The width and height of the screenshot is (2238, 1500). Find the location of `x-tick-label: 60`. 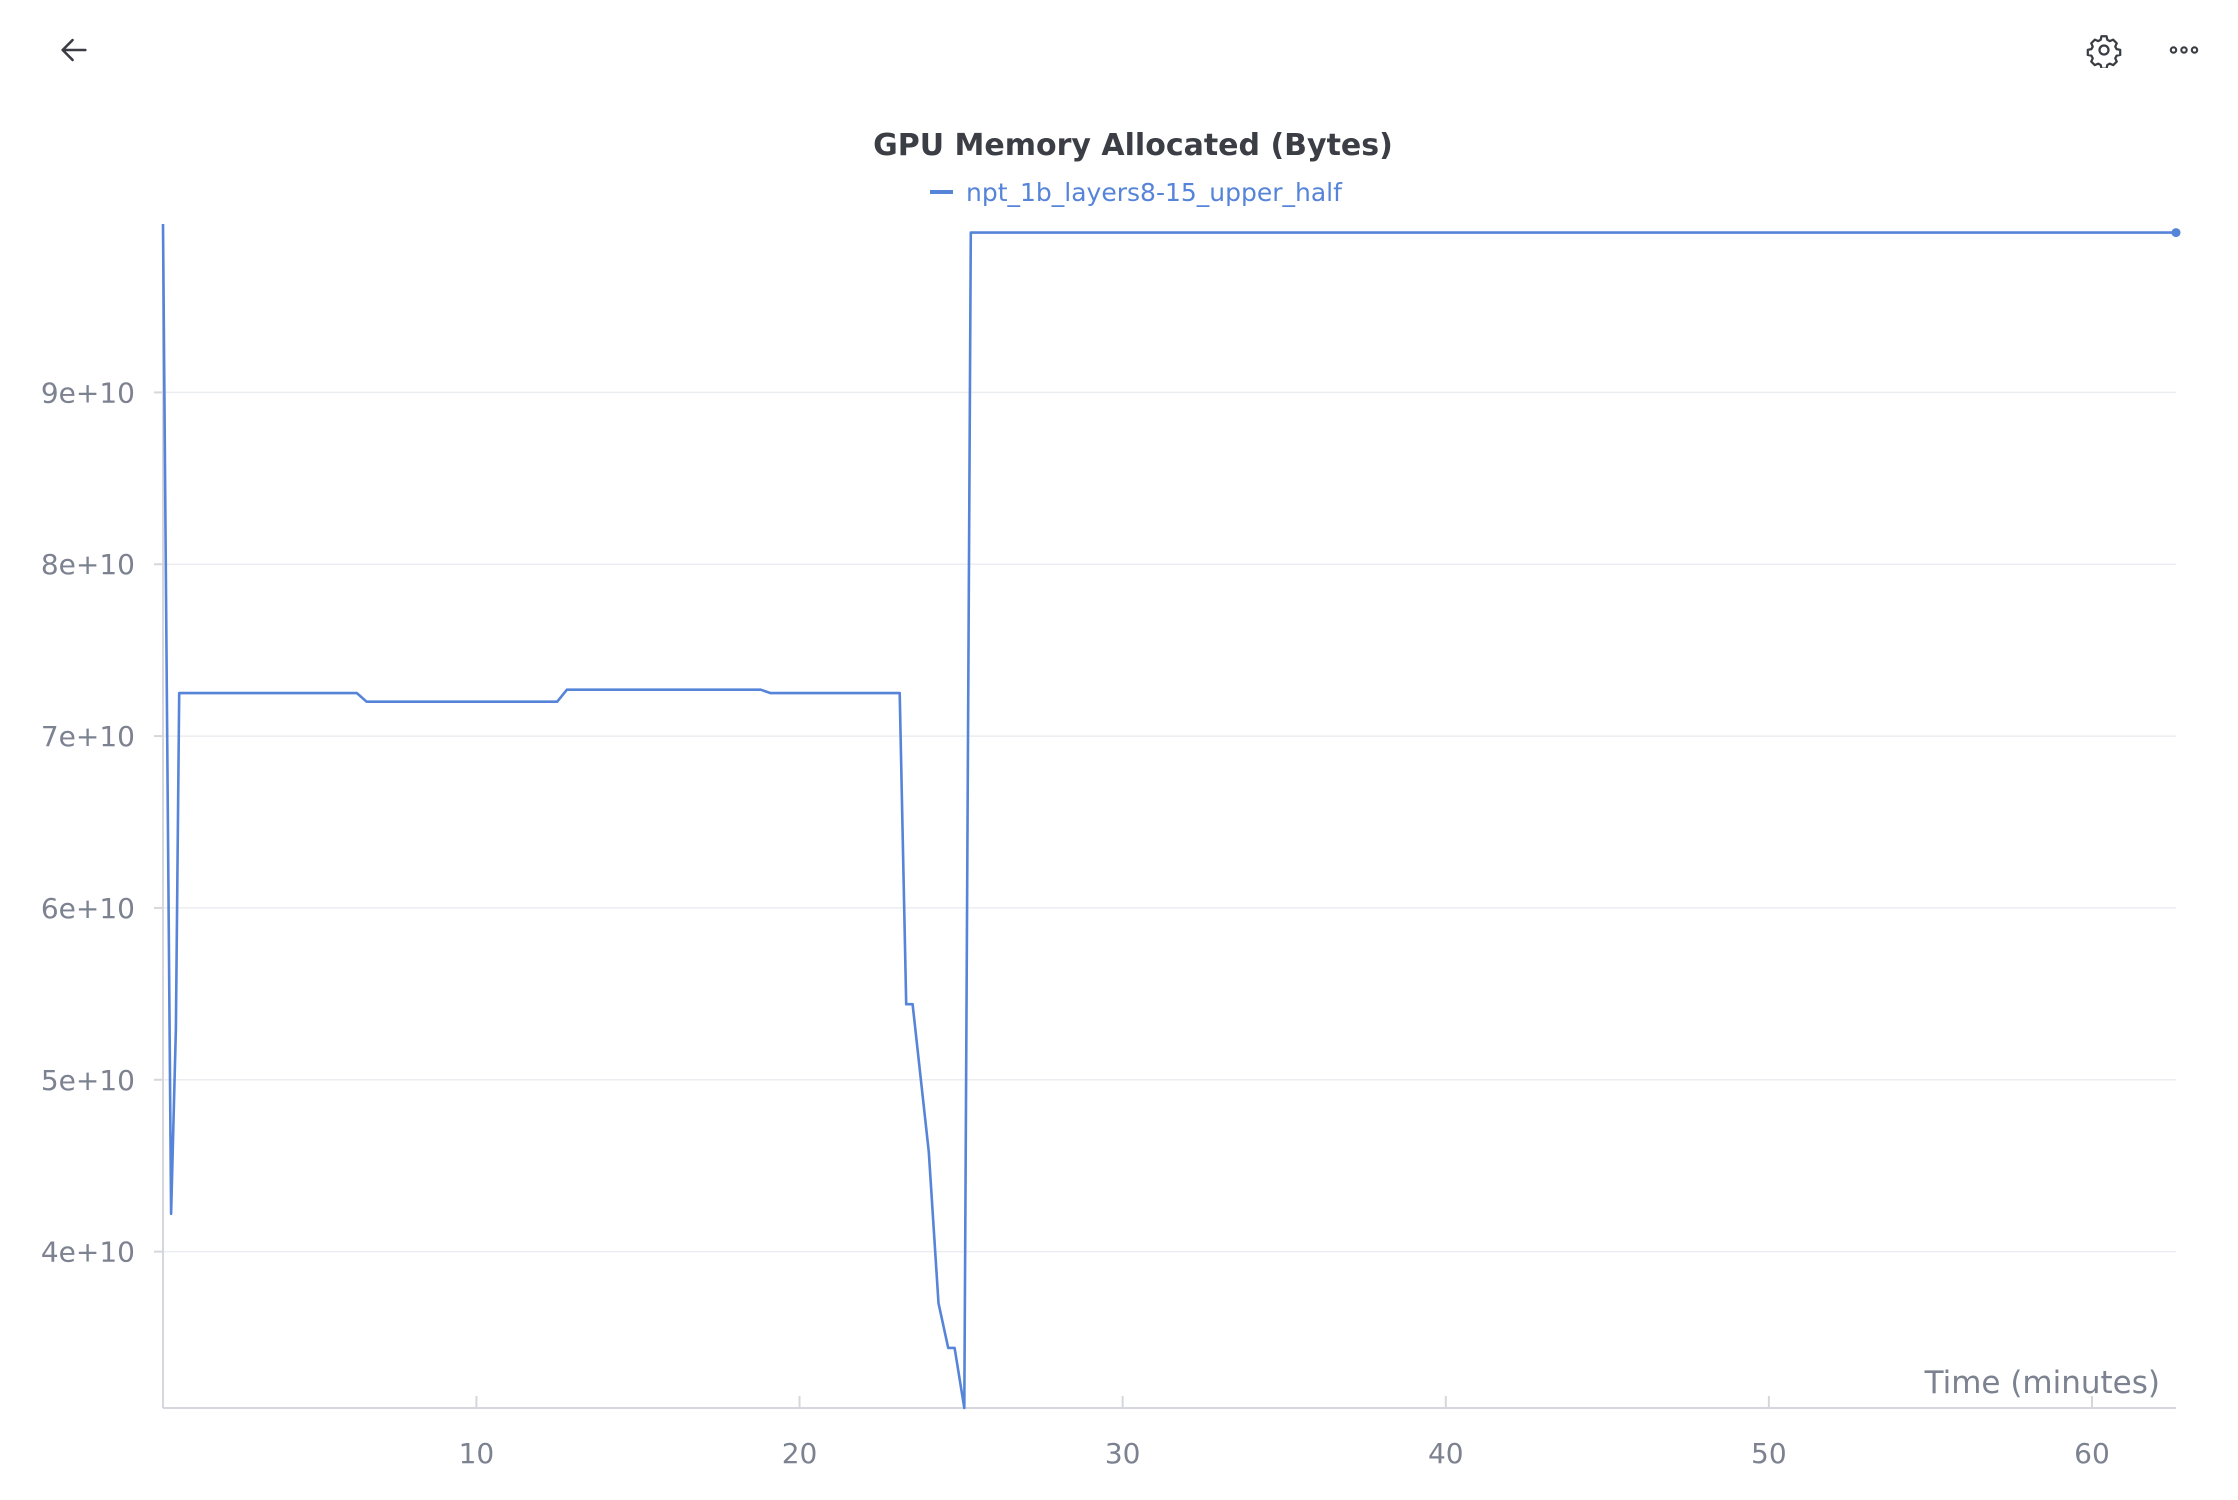

x-tick-label: 60 is located at coordinates (2092, 1453).